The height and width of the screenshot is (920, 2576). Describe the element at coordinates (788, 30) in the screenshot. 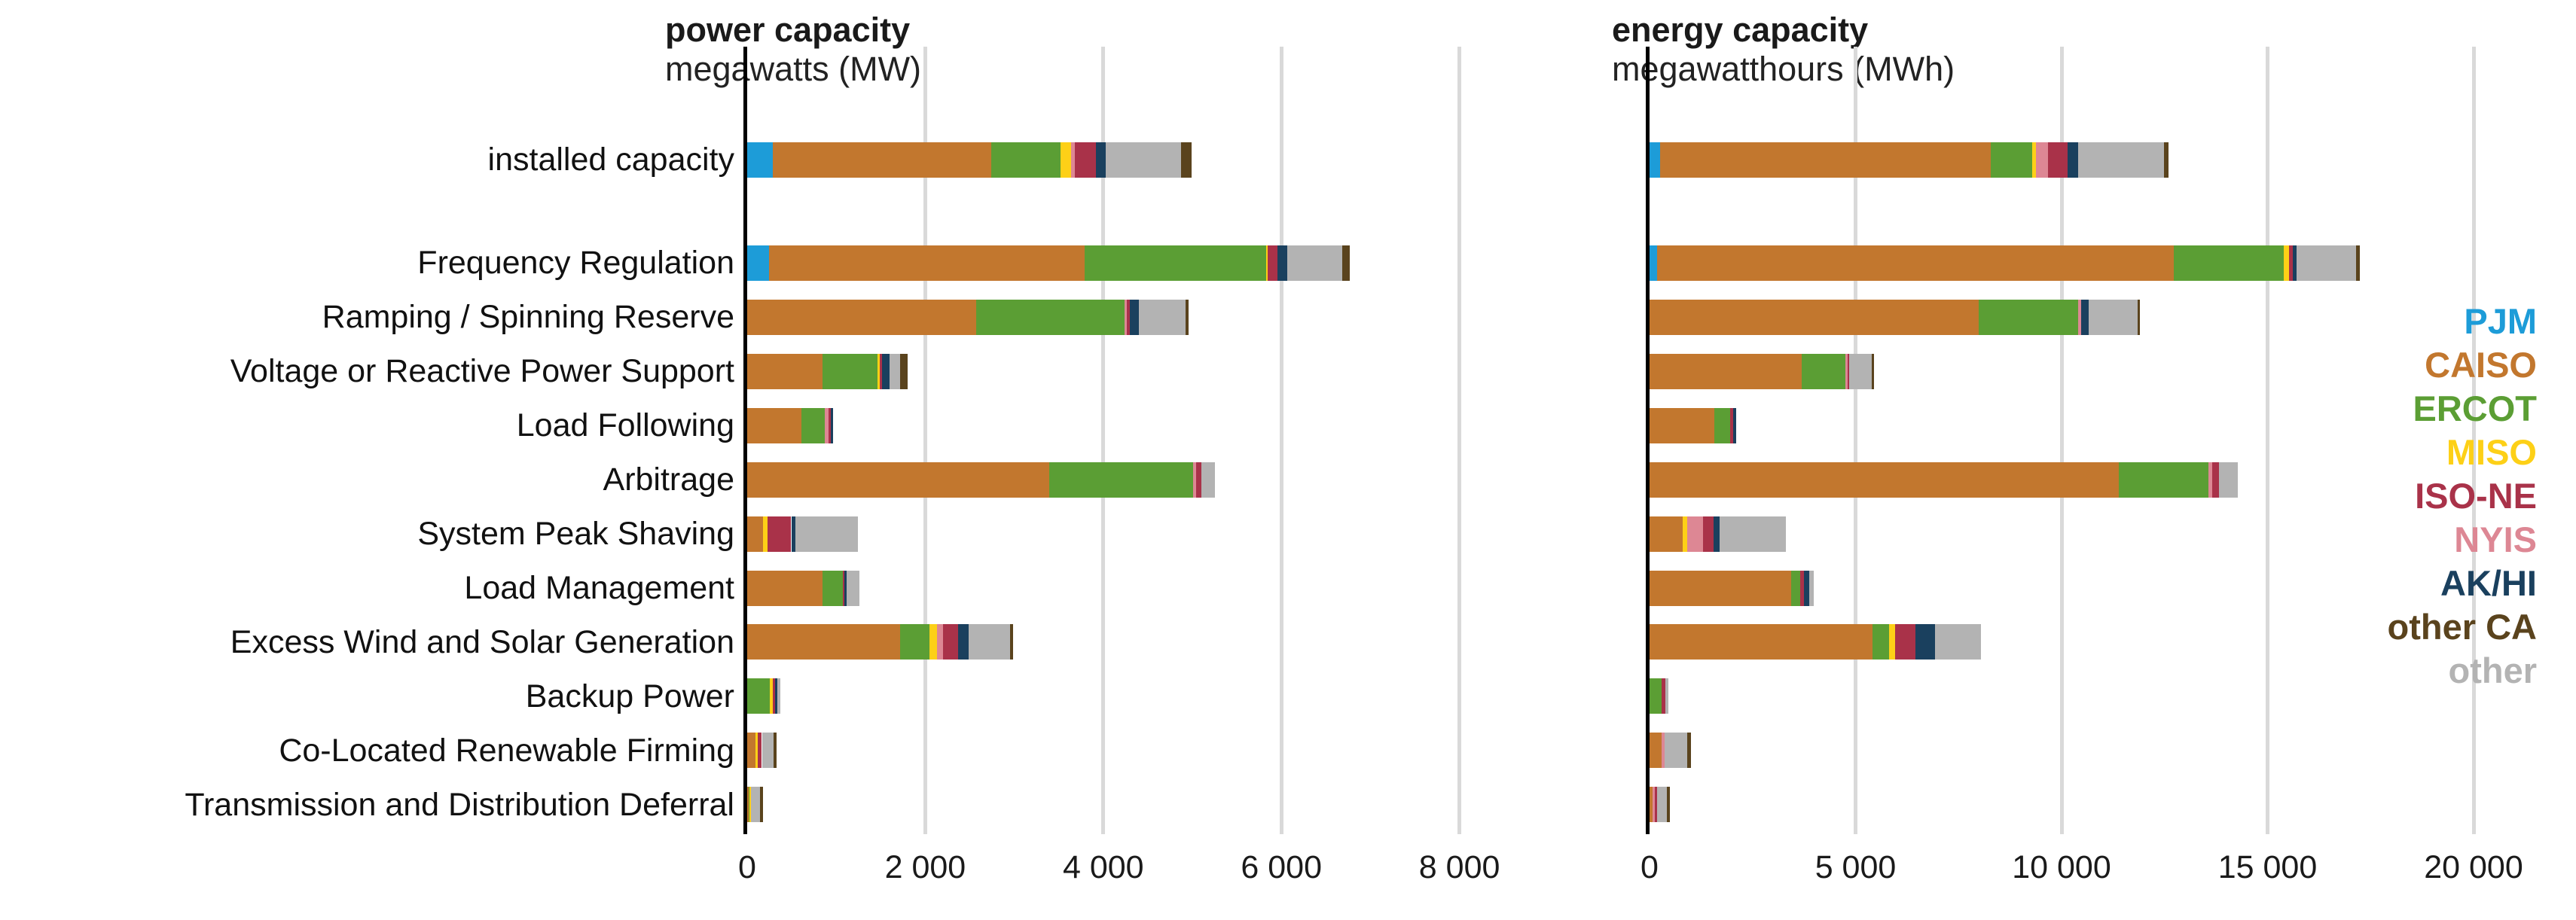

I see `left-chart-title: power capacity` at that location.